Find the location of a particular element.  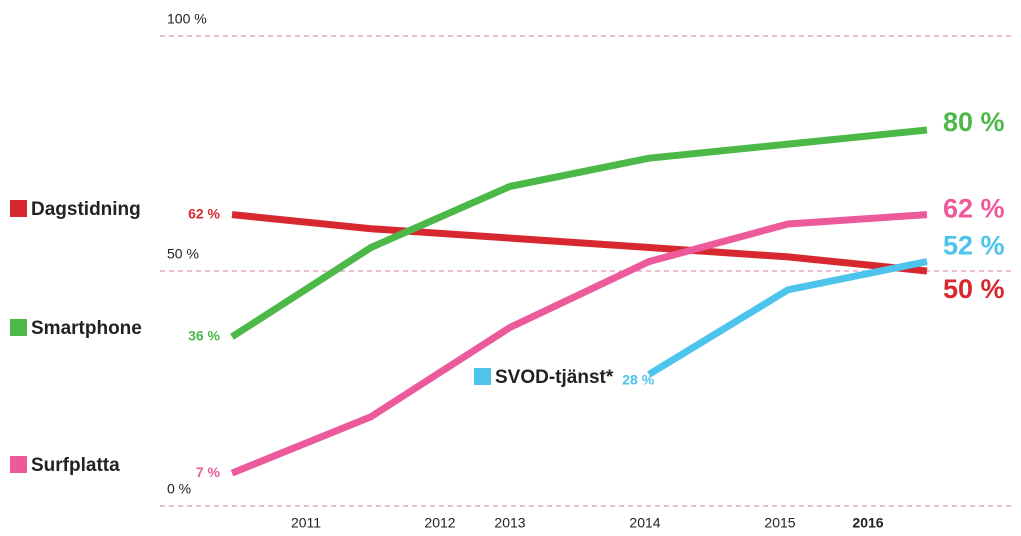

y-tick-label: 50 % is located at coordinates (183, 254).